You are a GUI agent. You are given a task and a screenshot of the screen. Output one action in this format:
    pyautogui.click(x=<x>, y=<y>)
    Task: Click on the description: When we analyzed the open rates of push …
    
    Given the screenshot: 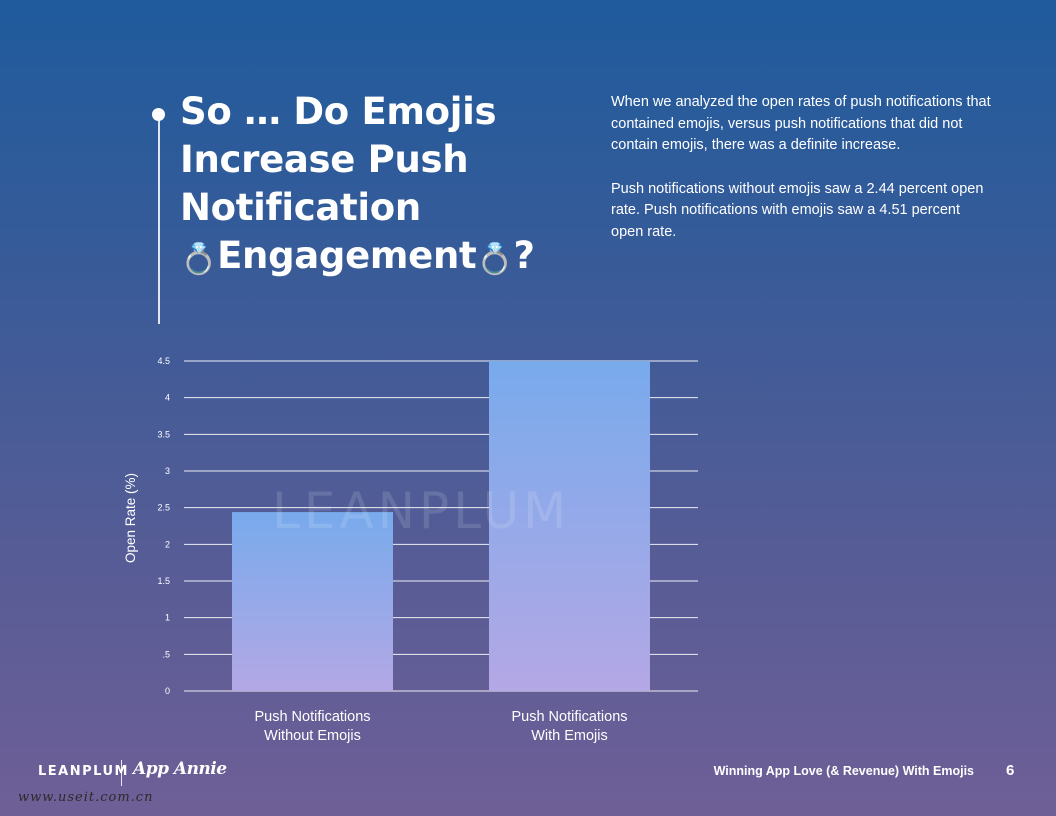 What is the action you would take?
    pyautogui.click(x=801, y=178)
    